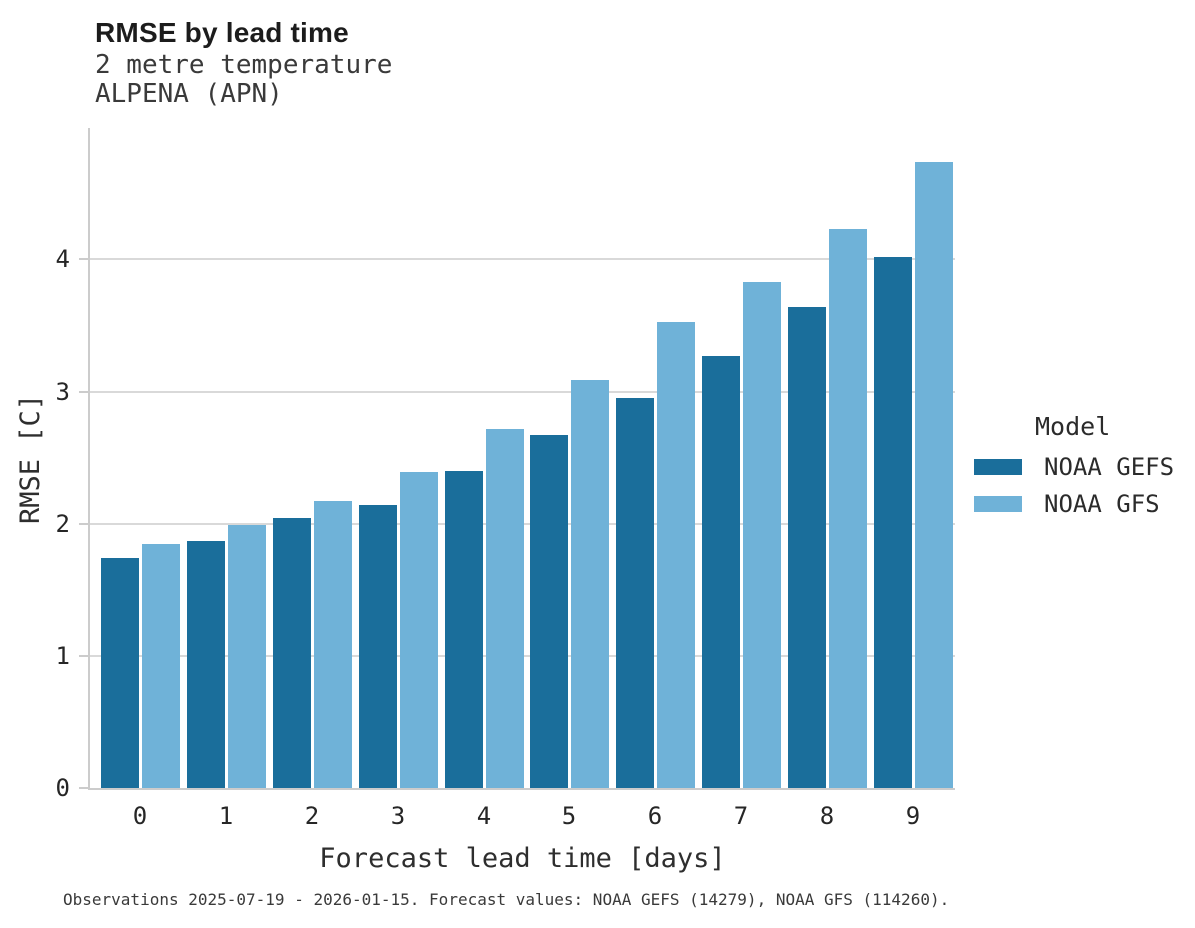 Image resolution: width=1195 pixels, height=928 pixels. I want to click on y-tick-label-0: 0, so click(62, 788).